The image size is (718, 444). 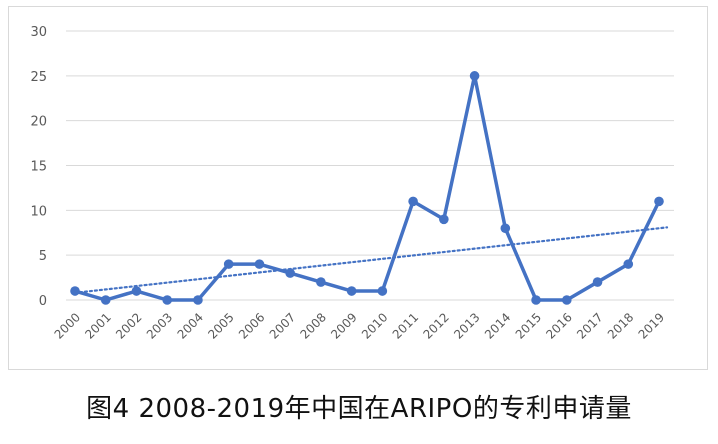 I want to click on x-tick-label: 2006, so click(x=251, y=325).